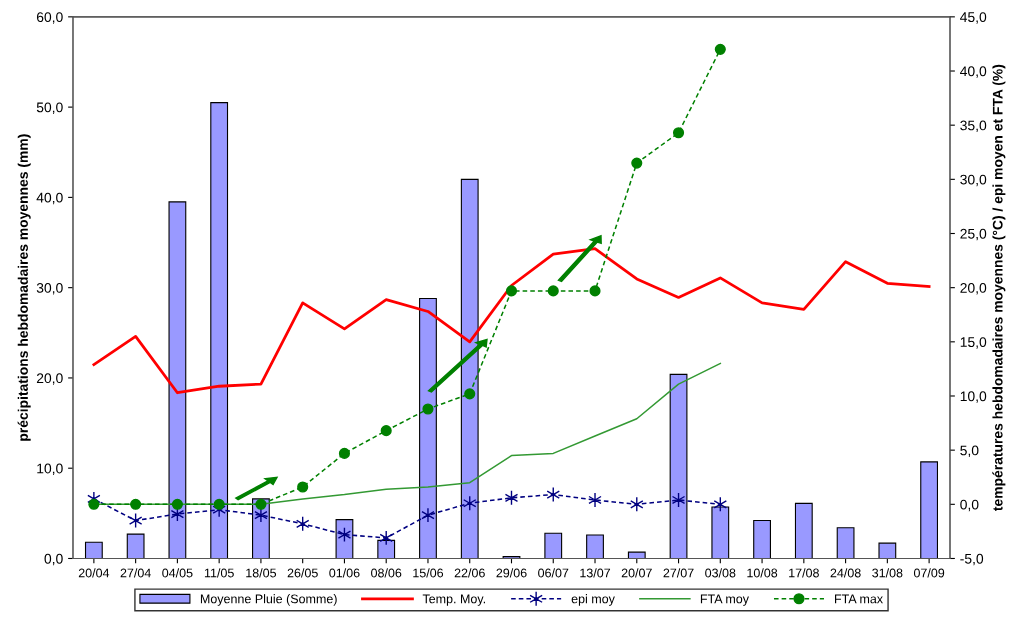  I want to click on x-tick-label: 24/08, so click(845, 573).